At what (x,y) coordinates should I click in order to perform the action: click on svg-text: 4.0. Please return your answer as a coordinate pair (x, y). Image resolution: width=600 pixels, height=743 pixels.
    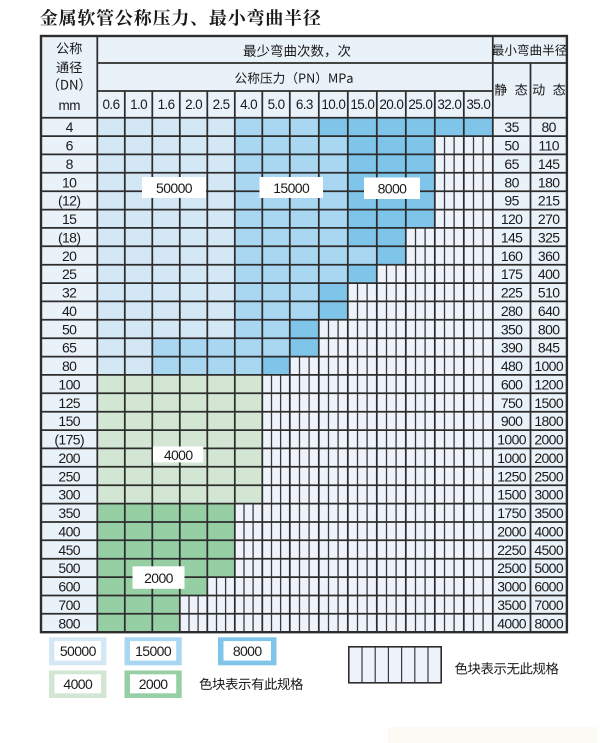
    Looking at the image, I should click on (248, 104).